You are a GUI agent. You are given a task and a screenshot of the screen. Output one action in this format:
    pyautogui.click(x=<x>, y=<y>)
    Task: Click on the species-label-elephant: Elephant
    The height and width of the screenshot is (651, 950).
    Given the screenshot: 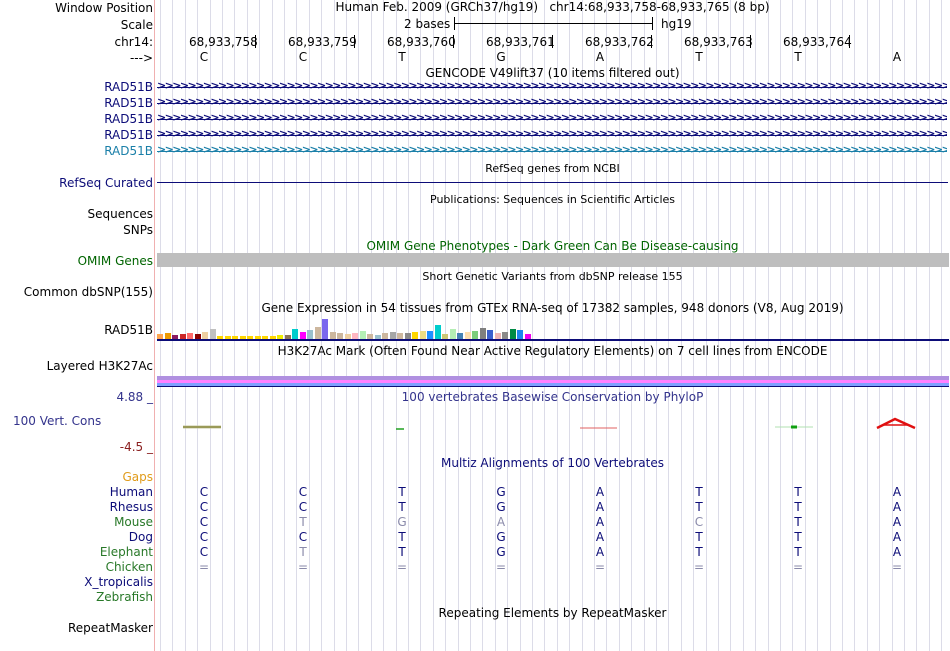 What is the action you would take?
    pyautogui.click(x=126, y=552)
    